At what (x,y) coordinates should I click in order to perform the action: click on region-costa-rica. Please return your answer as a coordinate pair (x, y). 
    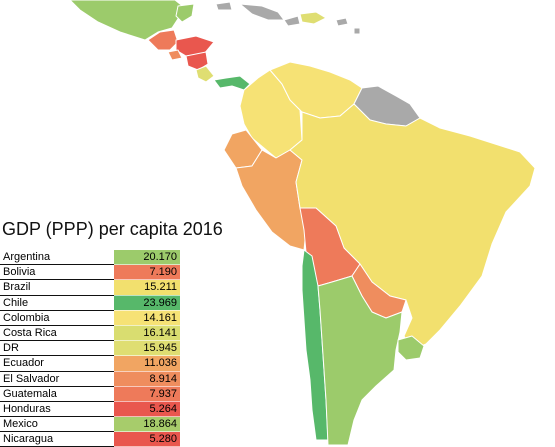
    Looking at the image, I should click on (205, 74).